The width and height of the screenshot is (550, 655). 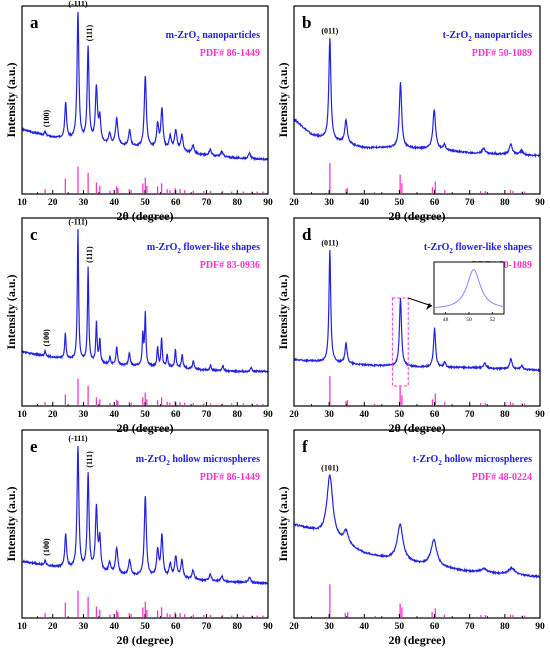 I want to click on panel-letter: d, so click(x=307, y=234).